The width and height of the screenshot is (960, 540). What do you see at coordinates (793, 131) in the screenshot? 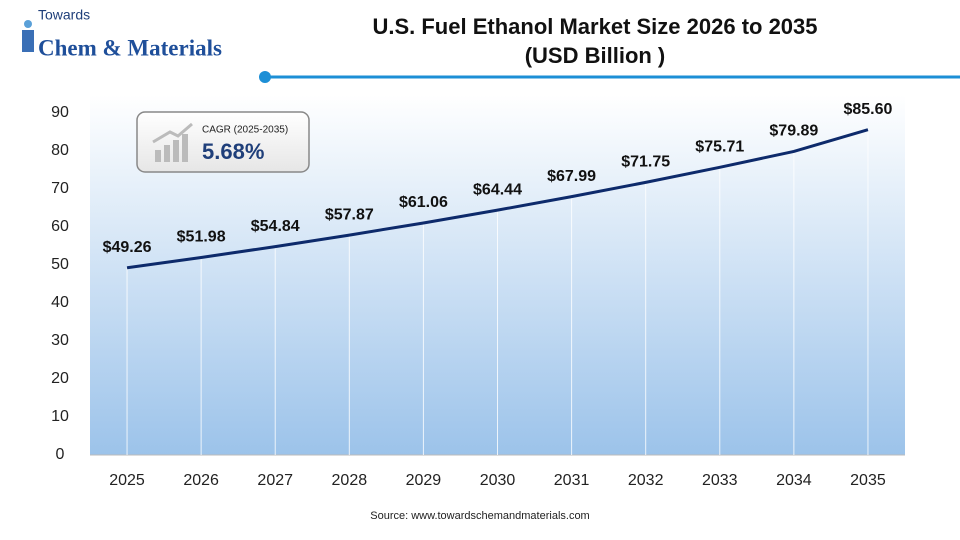
I see `data-label: $79.89` at bounding box center [793, 131].